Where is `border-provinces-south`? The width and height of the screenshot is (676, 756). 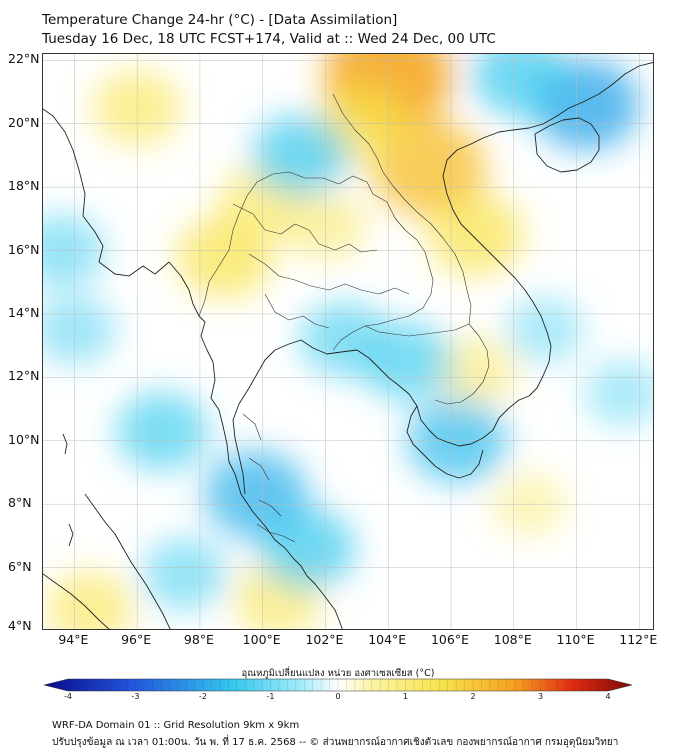 border-provinces-south is located at coordinates (262, 465).